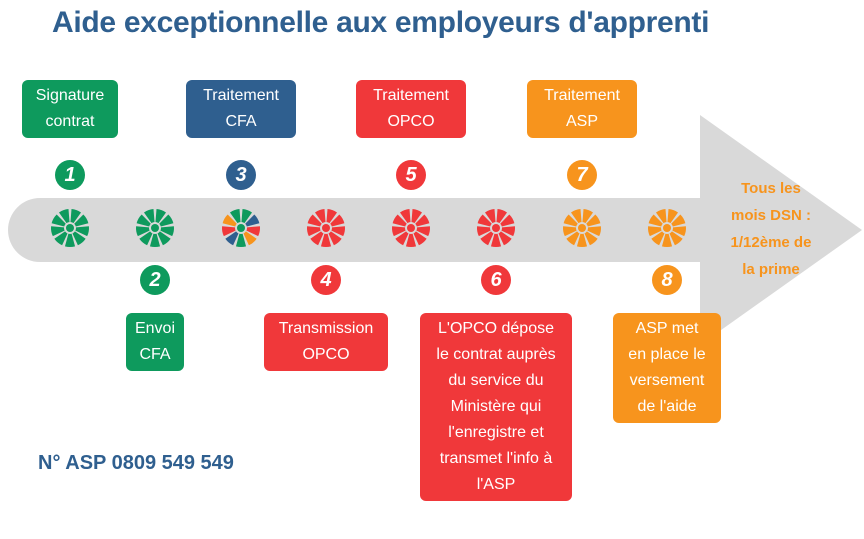 The image size is (864, 539). I want to click on step-3-label: Traitement CFA, so click(241, 109).